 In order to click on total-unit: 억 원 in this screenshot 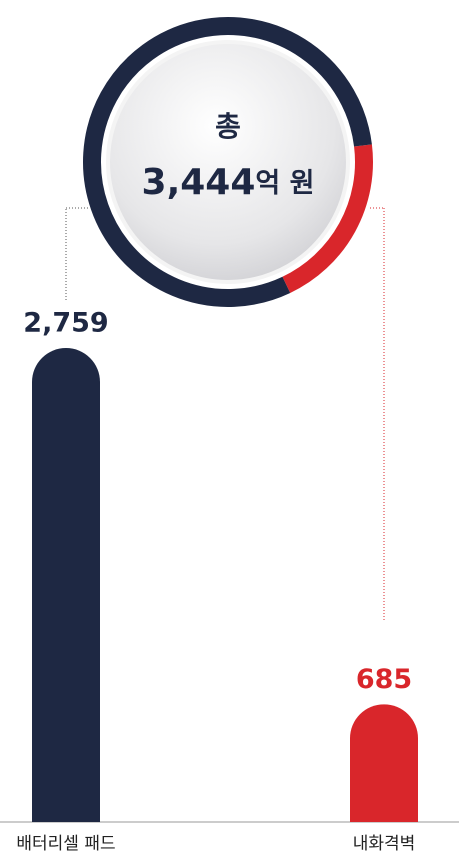, I will do `click(284, 183)`.